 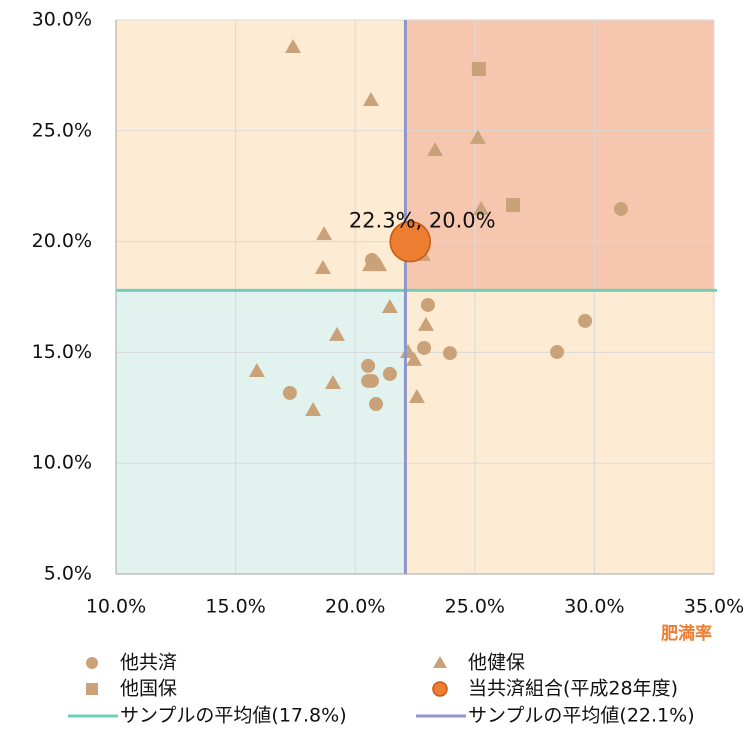 What do you see at coordinates (62, 241) in the screenshot?
I see `y-tick-label: 20.0%` at bounding box center [62, 241].